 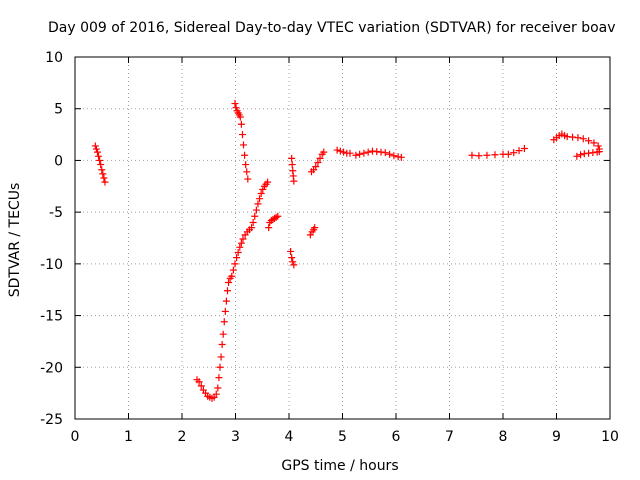 I want to click on x-tick-label: 4, so click(x=289, y=437).